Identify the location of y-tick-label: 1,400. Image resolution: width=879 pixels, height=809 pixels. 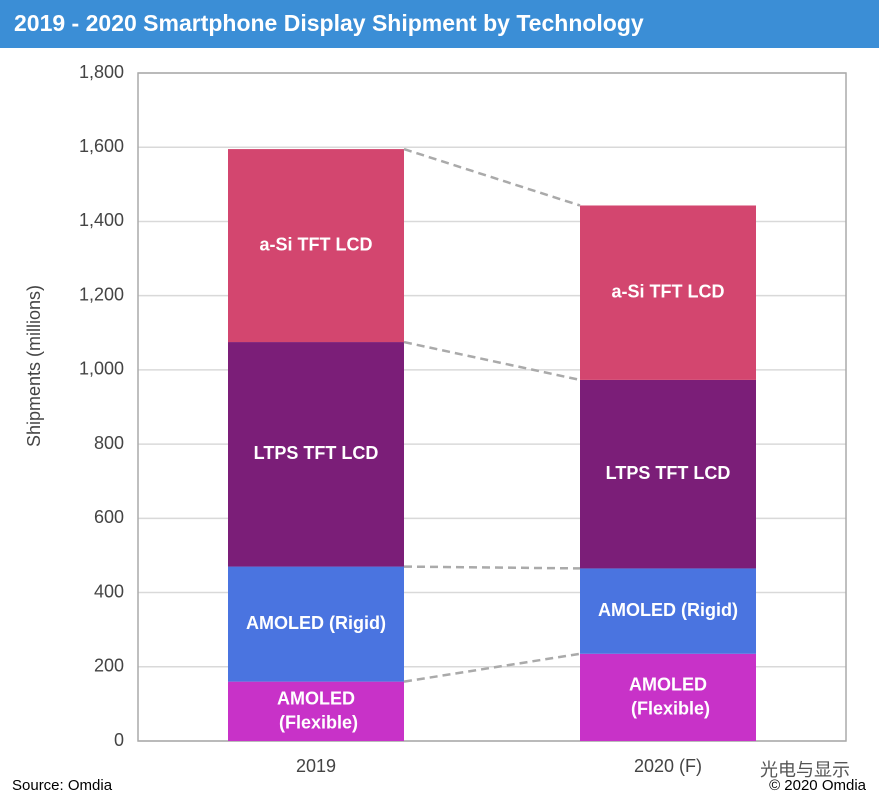
(101, 220).